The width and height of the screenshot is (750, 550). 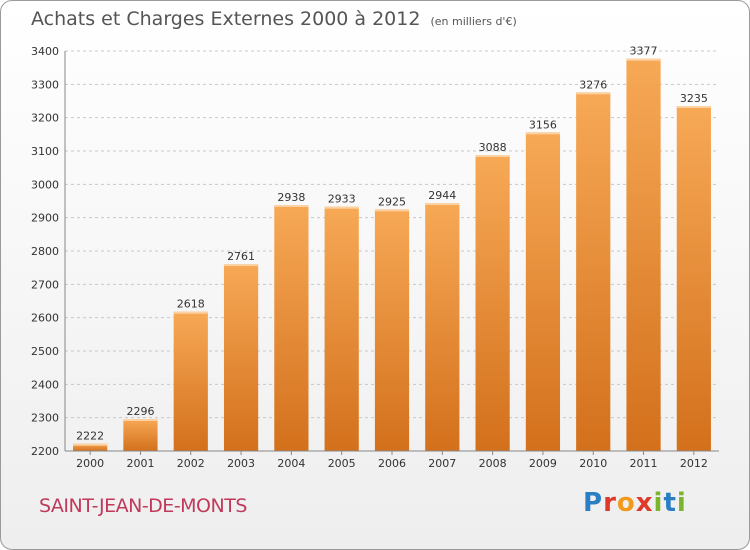 I want to click on y-tick-label: 2700, so click(x=45, y=284).